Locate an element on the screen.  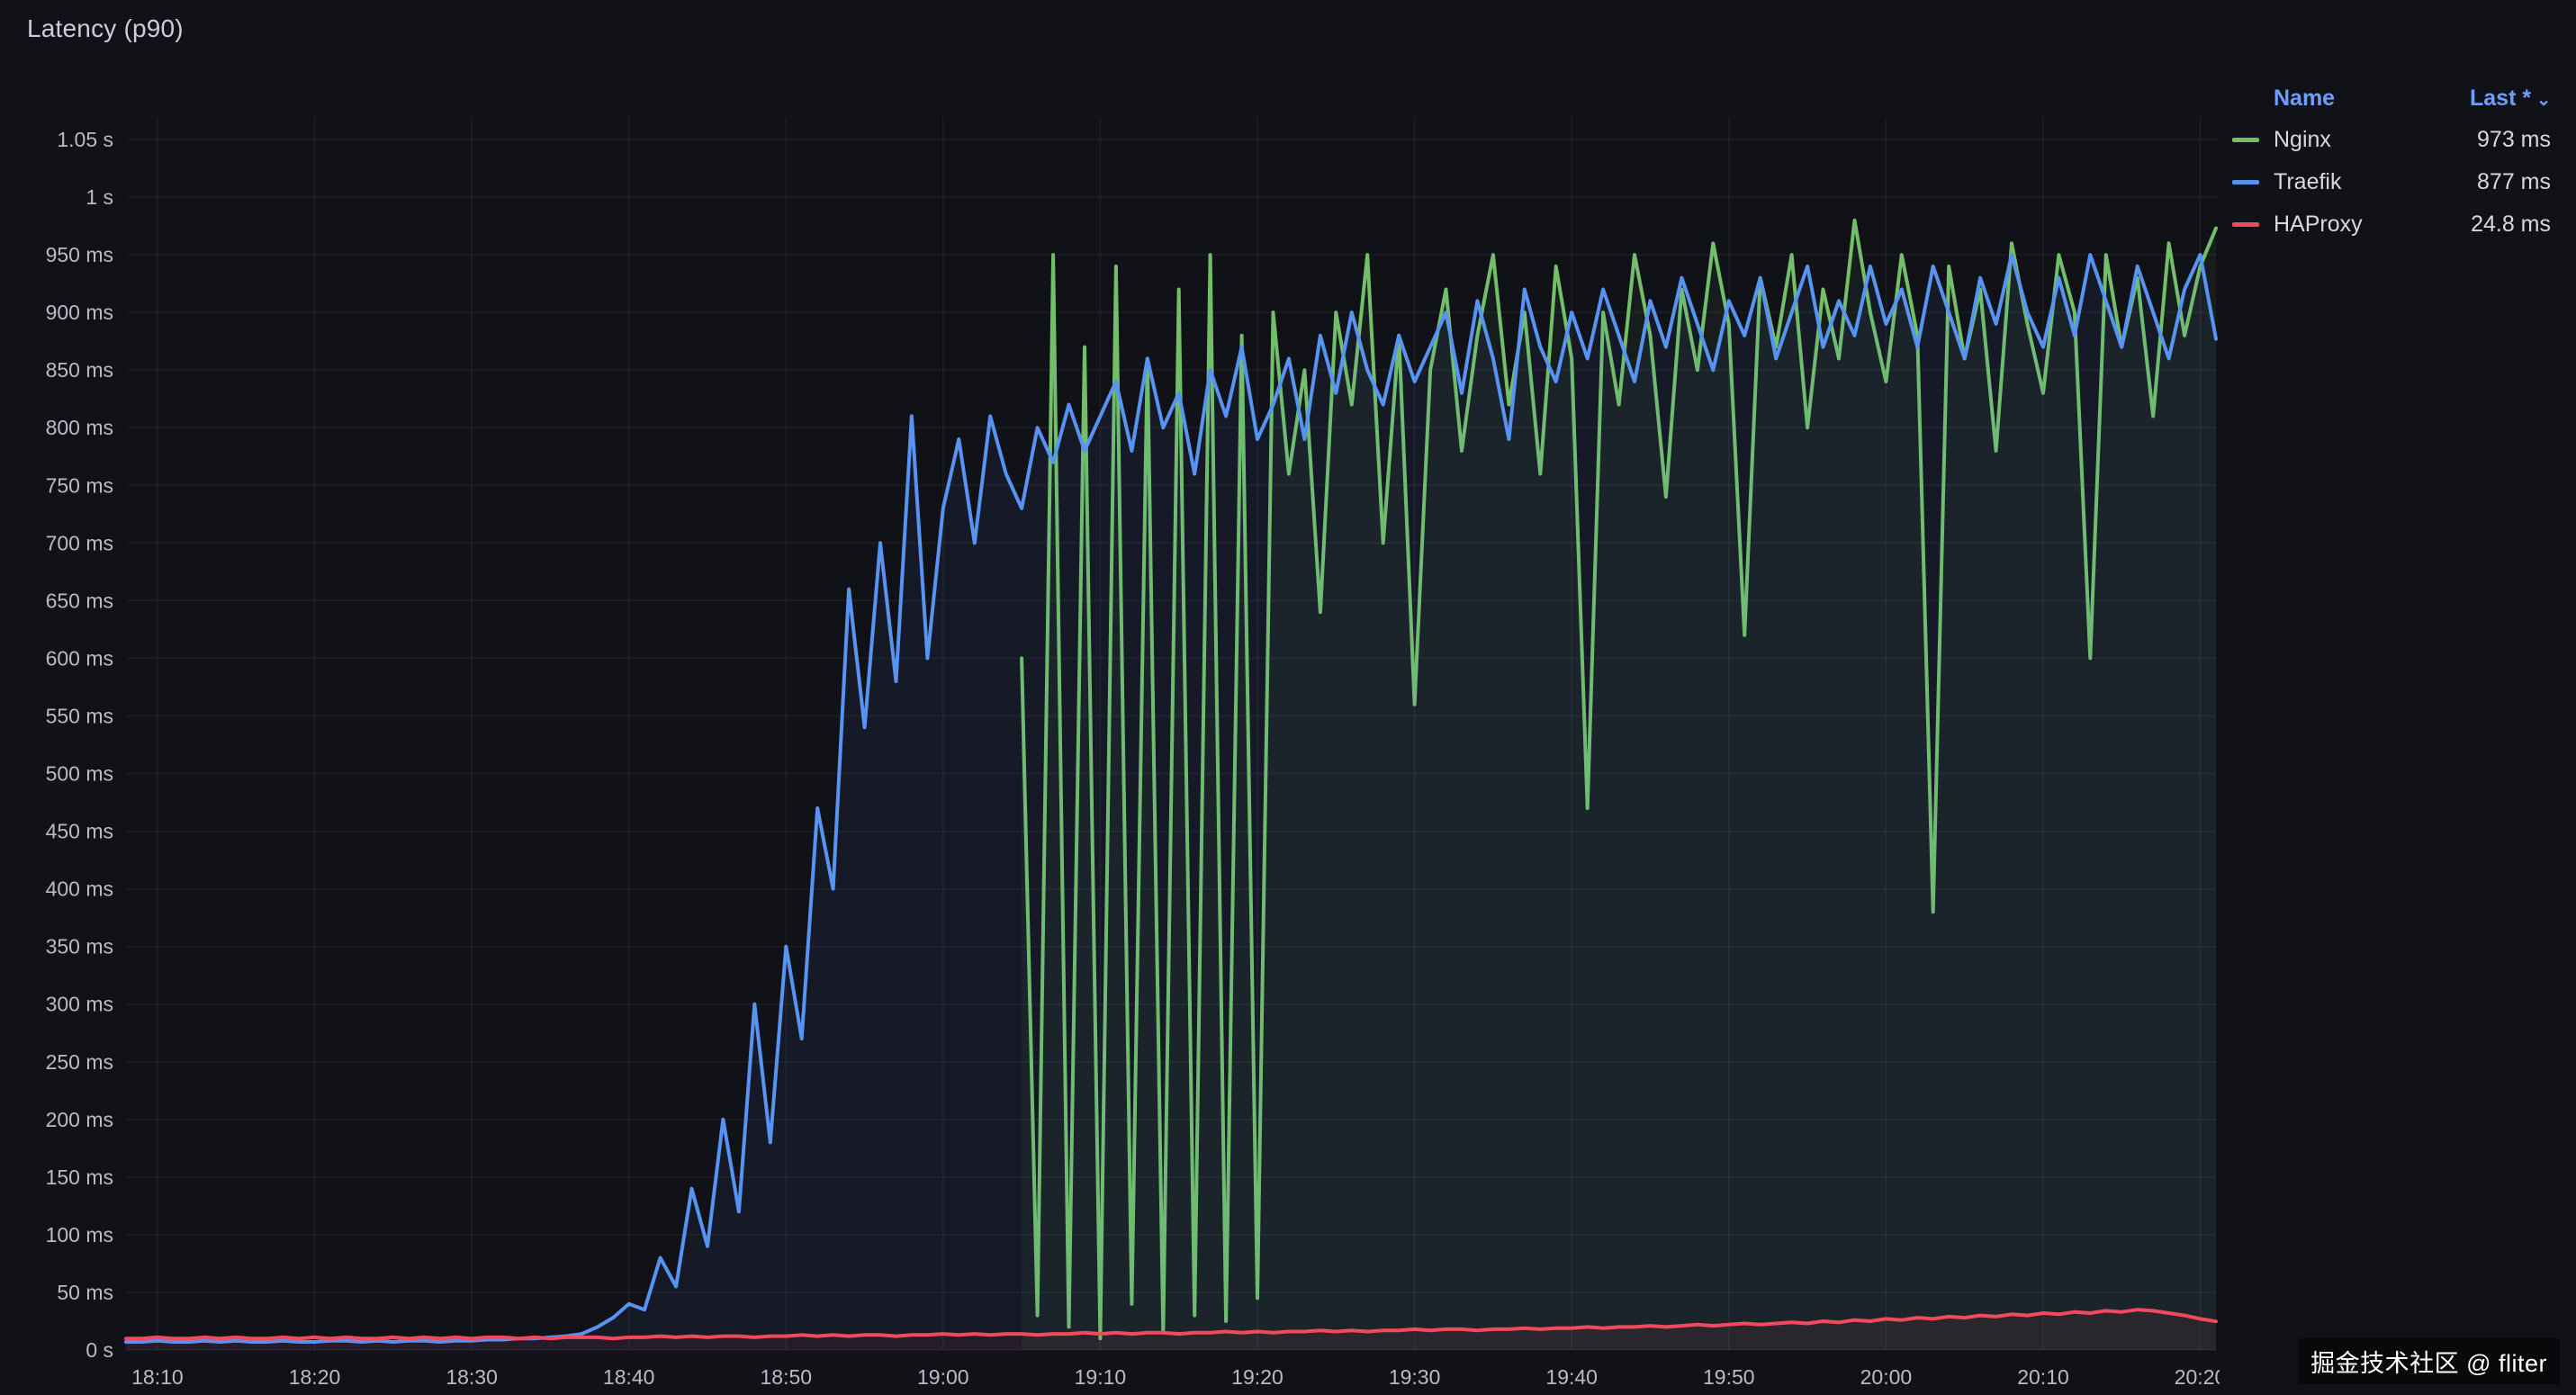
x-tick-label: 19:10 is located at coordinates (1101, 1377).